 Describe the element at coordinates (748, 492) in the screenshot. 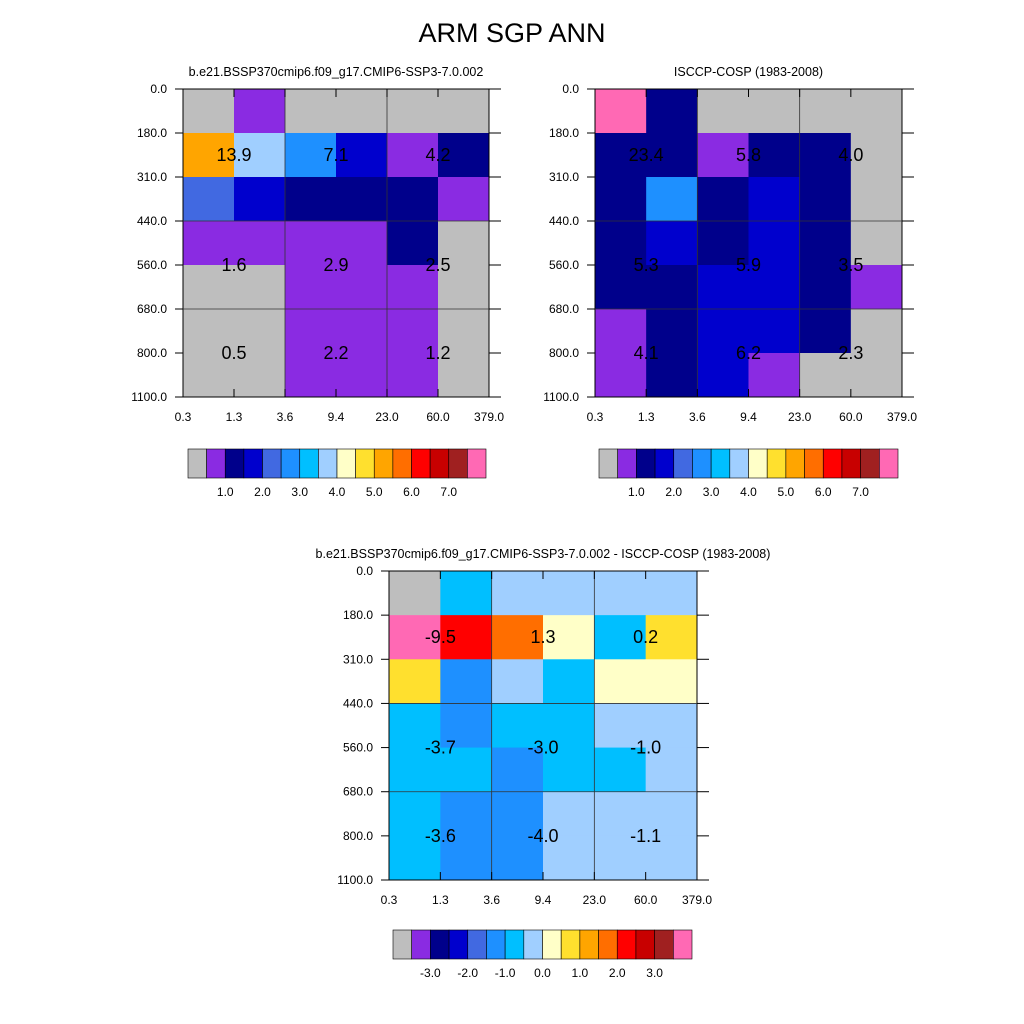

I see `obs-colorbar-label: 4.0` at that location.